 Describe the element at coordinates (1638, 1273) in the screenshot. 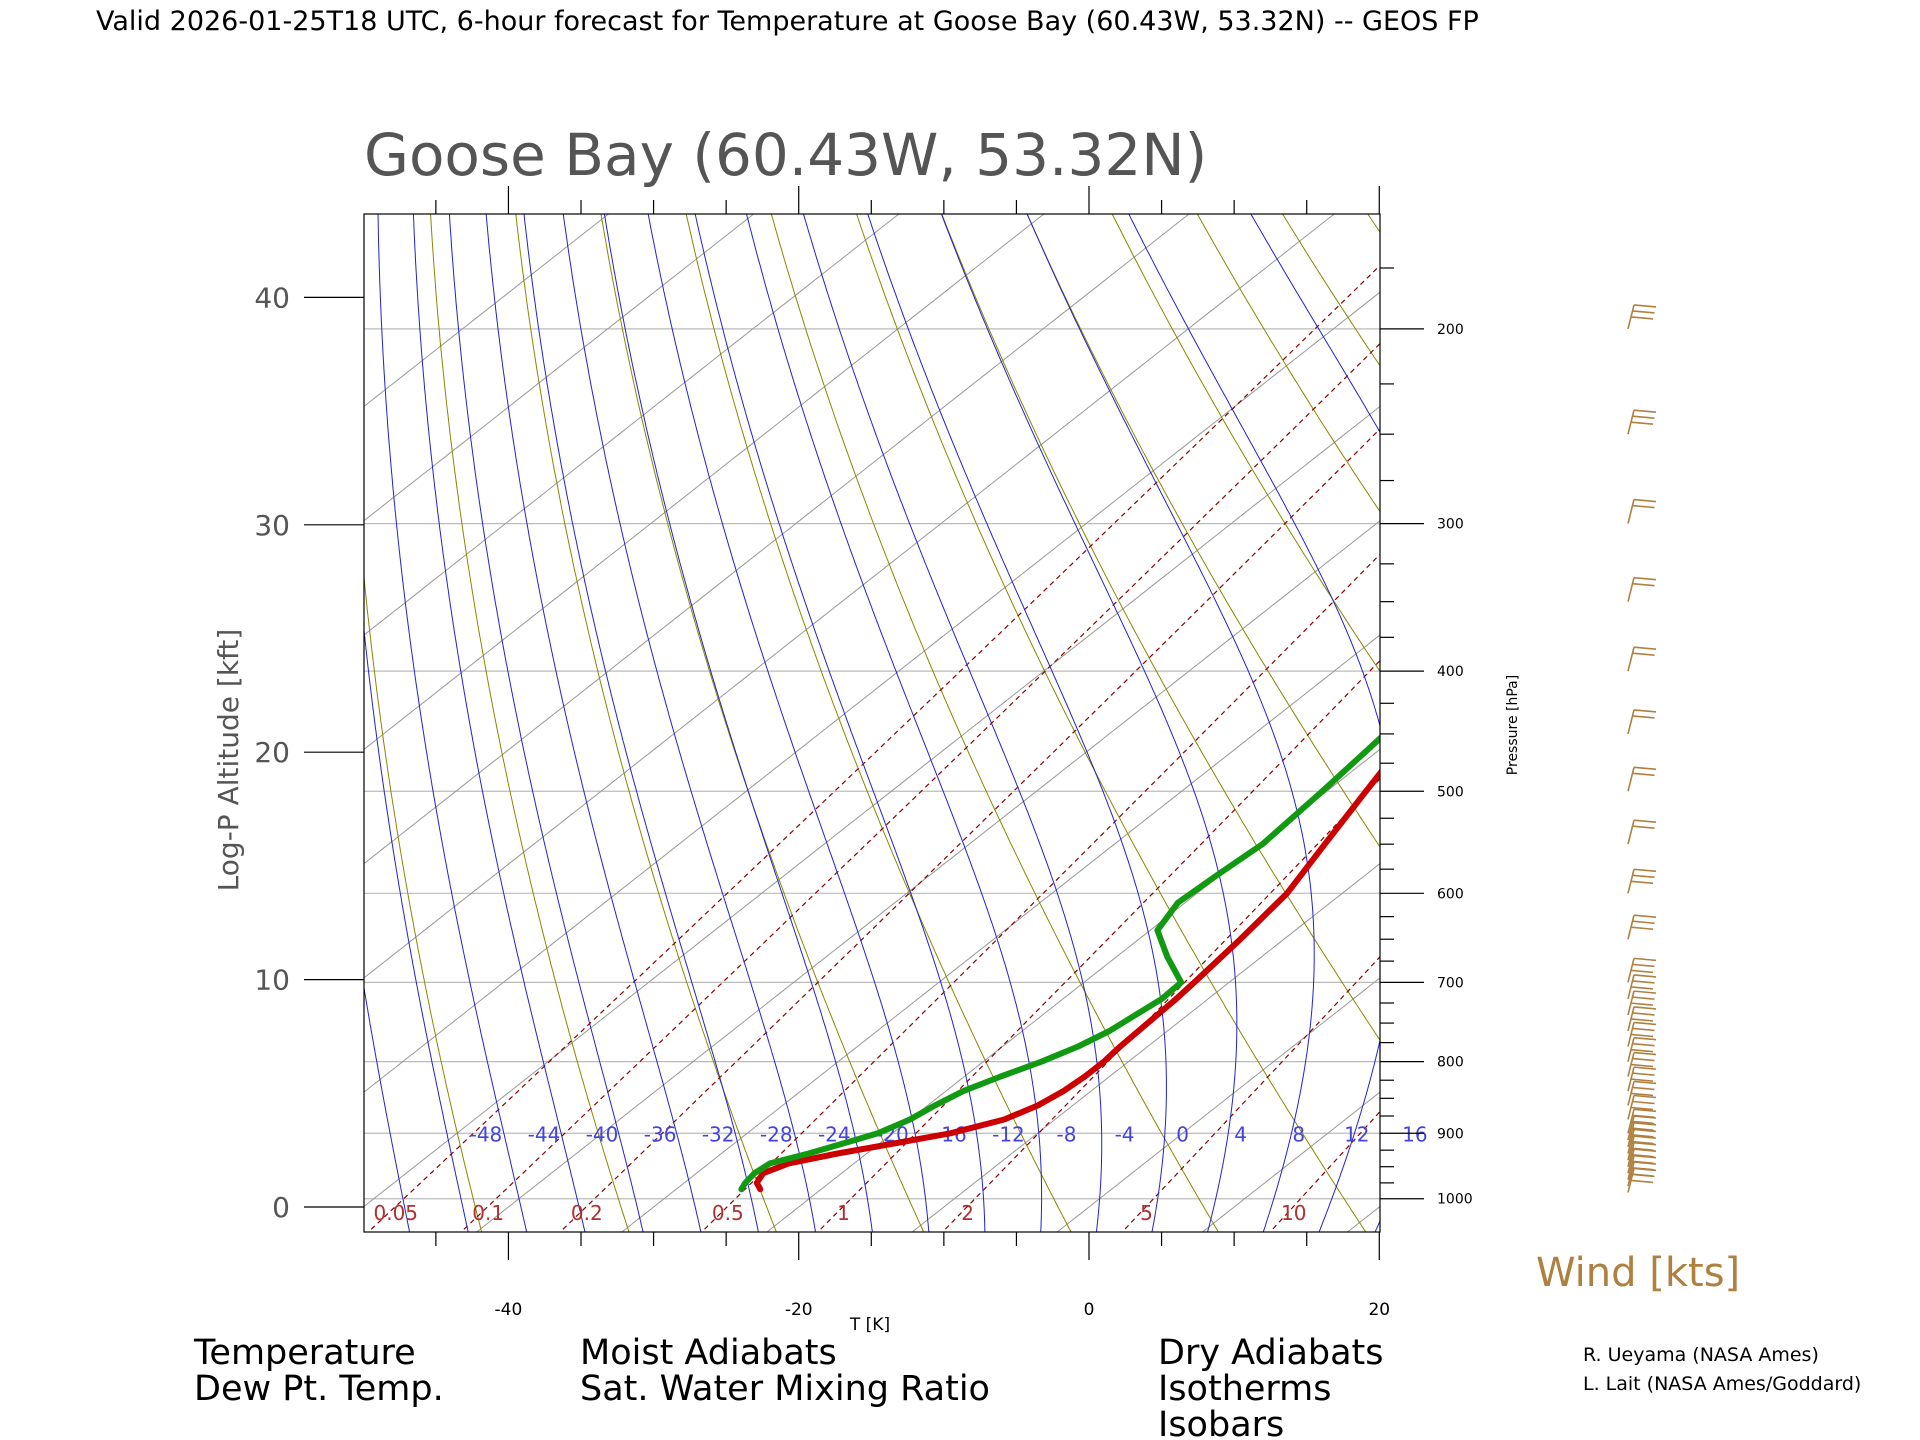

I see `wind-label: Wind [kts]` at that location.